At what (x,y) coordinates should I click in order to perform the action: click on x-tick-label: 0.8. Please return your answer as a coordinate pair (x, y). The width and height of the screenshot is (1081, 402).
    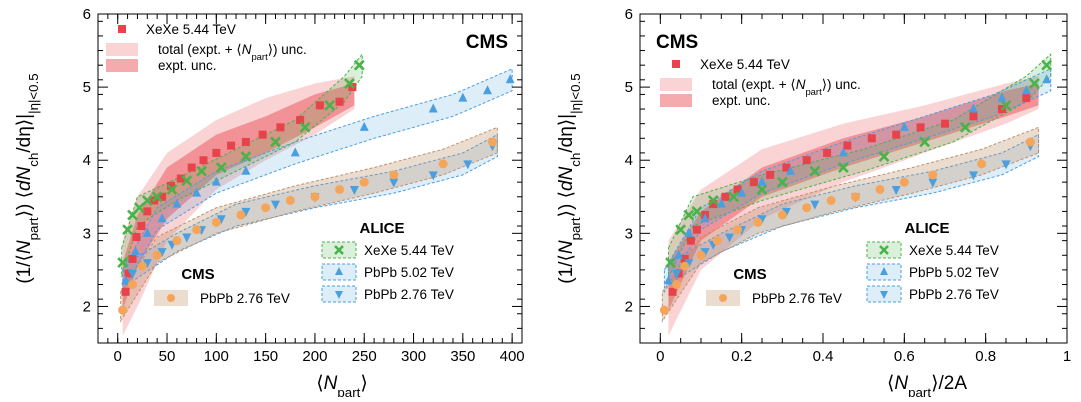
    Looking at the image, I should click on (985, 356).